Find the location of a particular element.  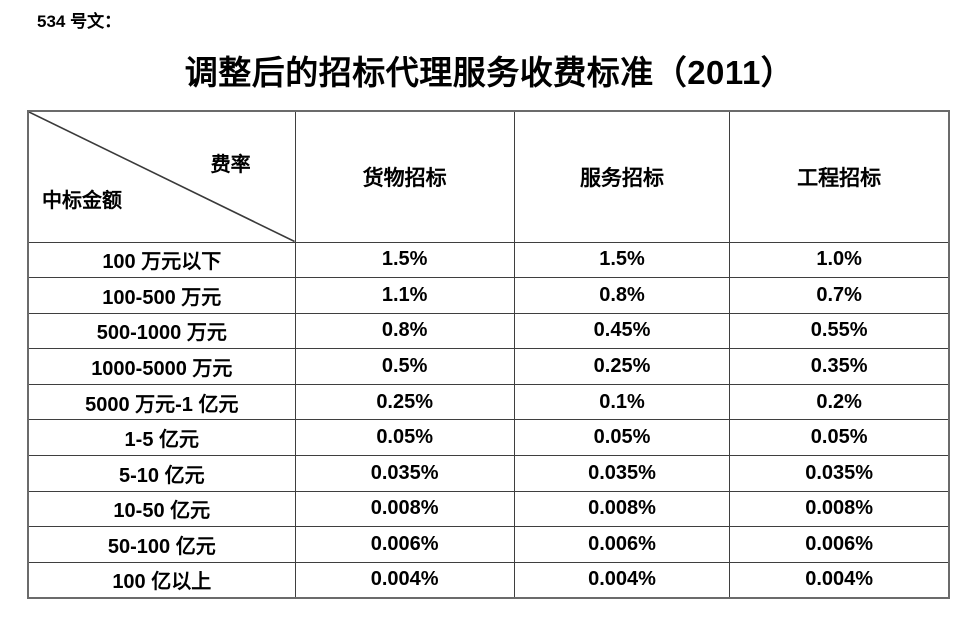

amount-cell: 50-100 亿元 is located at coordinates (161, 544).